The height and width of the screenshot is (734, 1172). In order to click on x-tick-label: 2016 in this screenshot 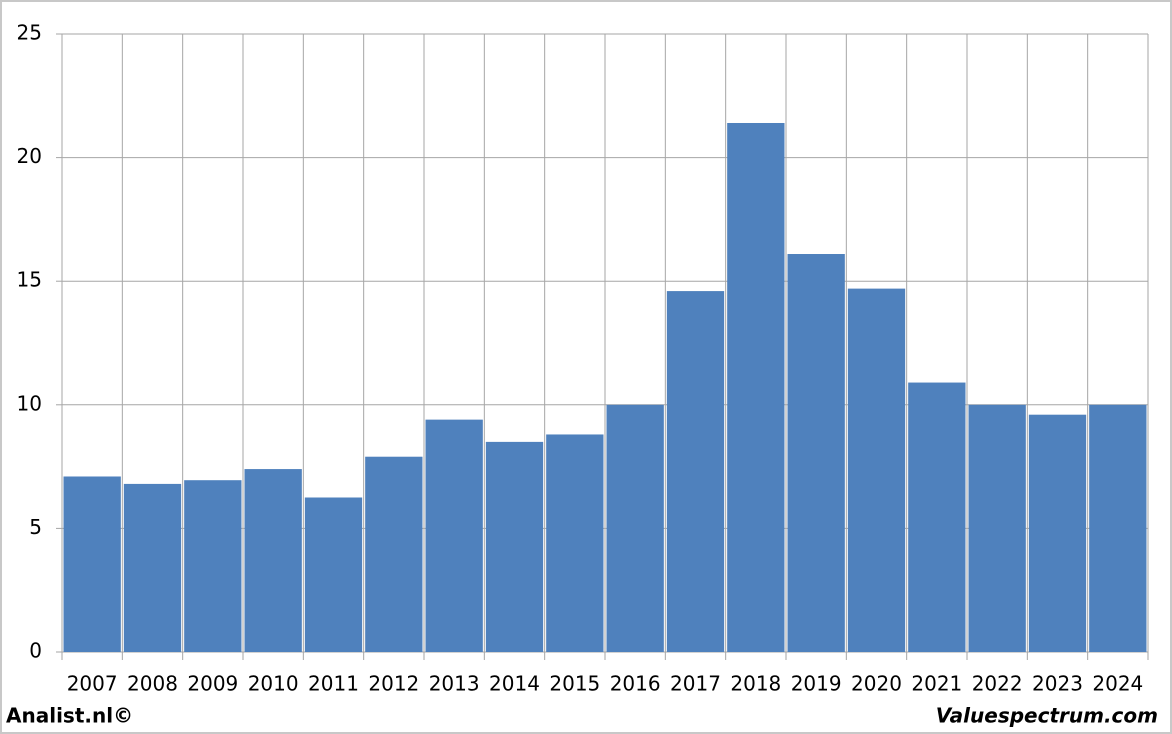, I will do `click(635, 684)`.